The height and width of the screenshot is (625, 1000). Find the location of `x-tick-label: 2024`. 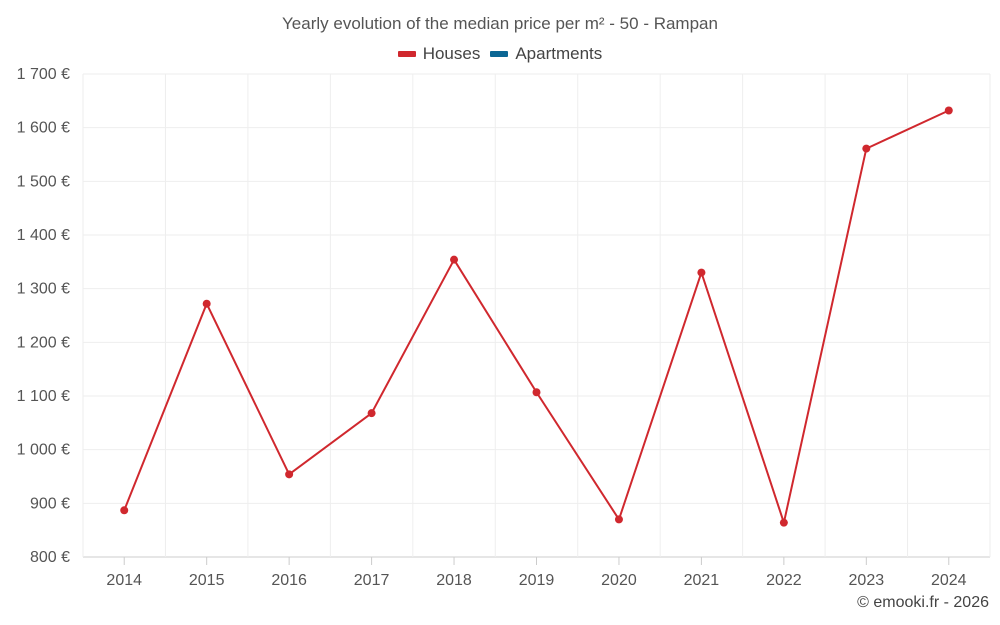

x-tick-label: 2024 is located at coordinates (949, 580).